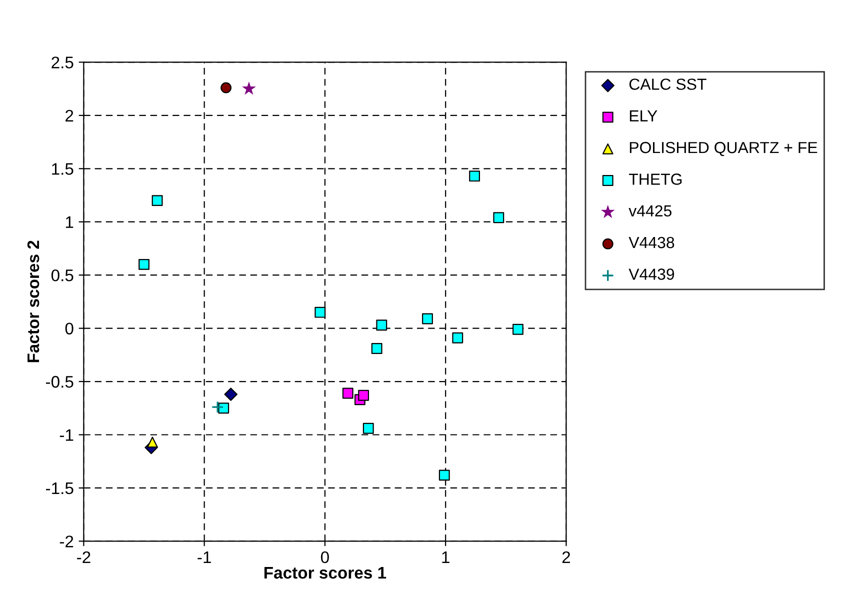 This screenshot has height=598, width=854. Describe the element at coordinates (325, 573) in the screenshot. I see `x-axis-title: Factor scores 1` at that location.